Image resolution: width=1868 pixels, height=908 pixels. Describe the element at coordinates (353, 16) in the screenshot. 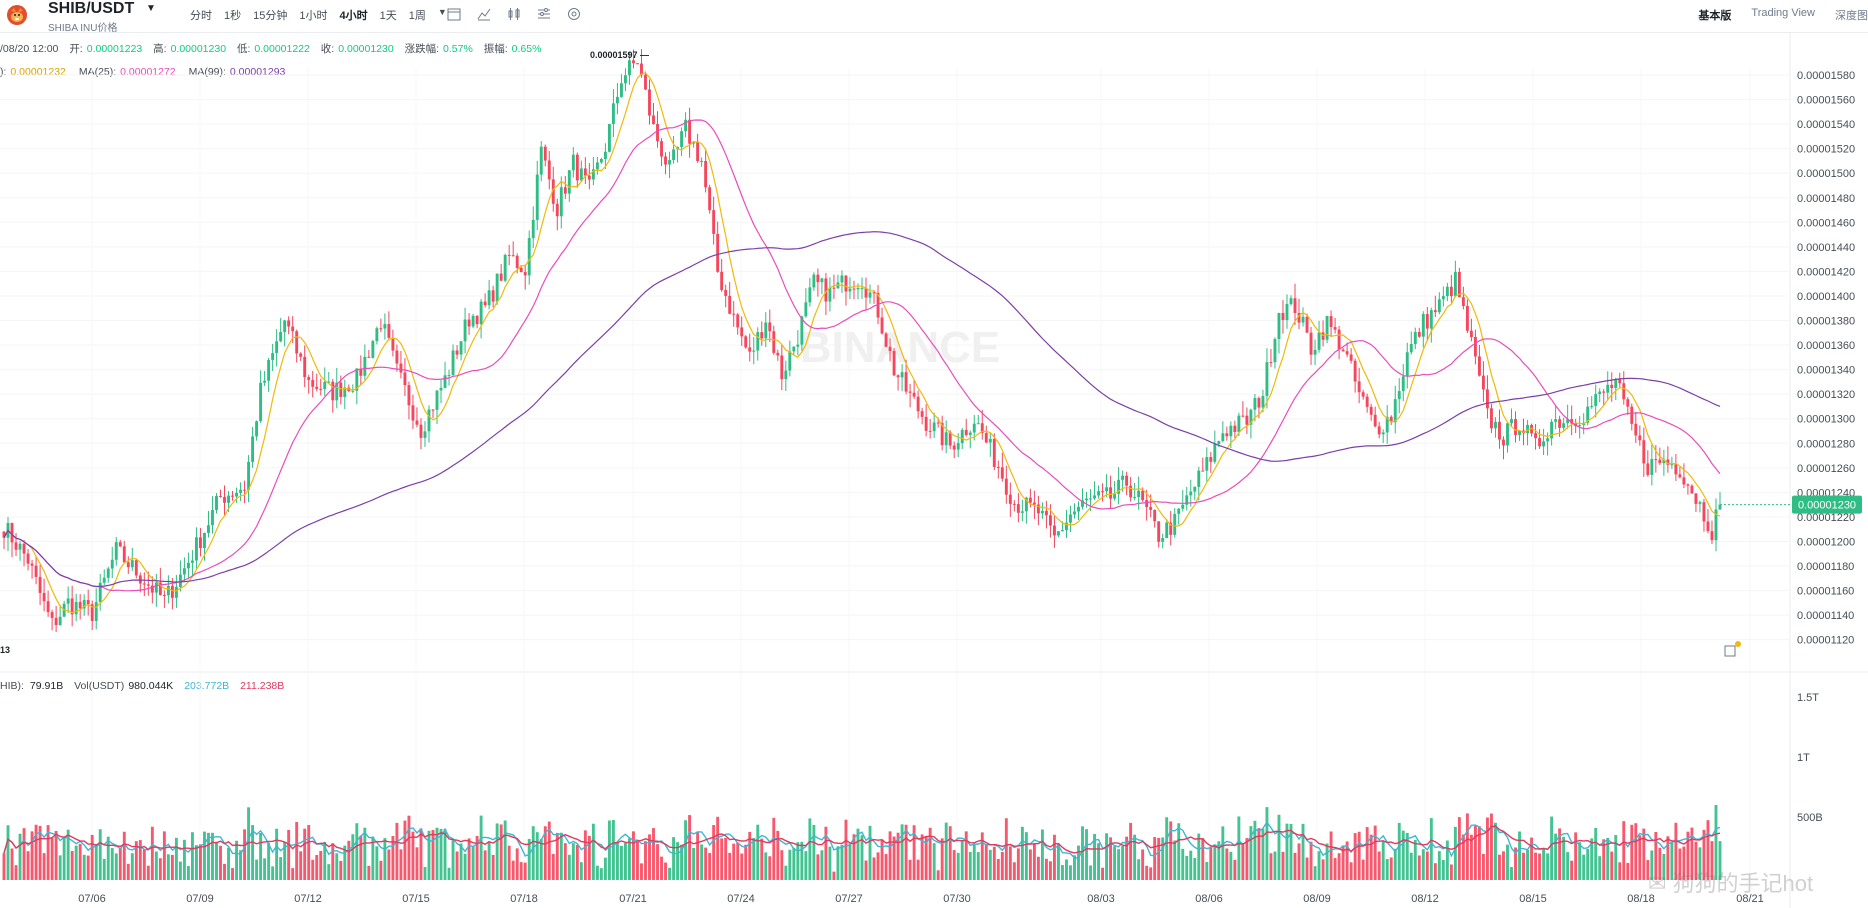

I see `interval-option-active: 4小时` at that location.